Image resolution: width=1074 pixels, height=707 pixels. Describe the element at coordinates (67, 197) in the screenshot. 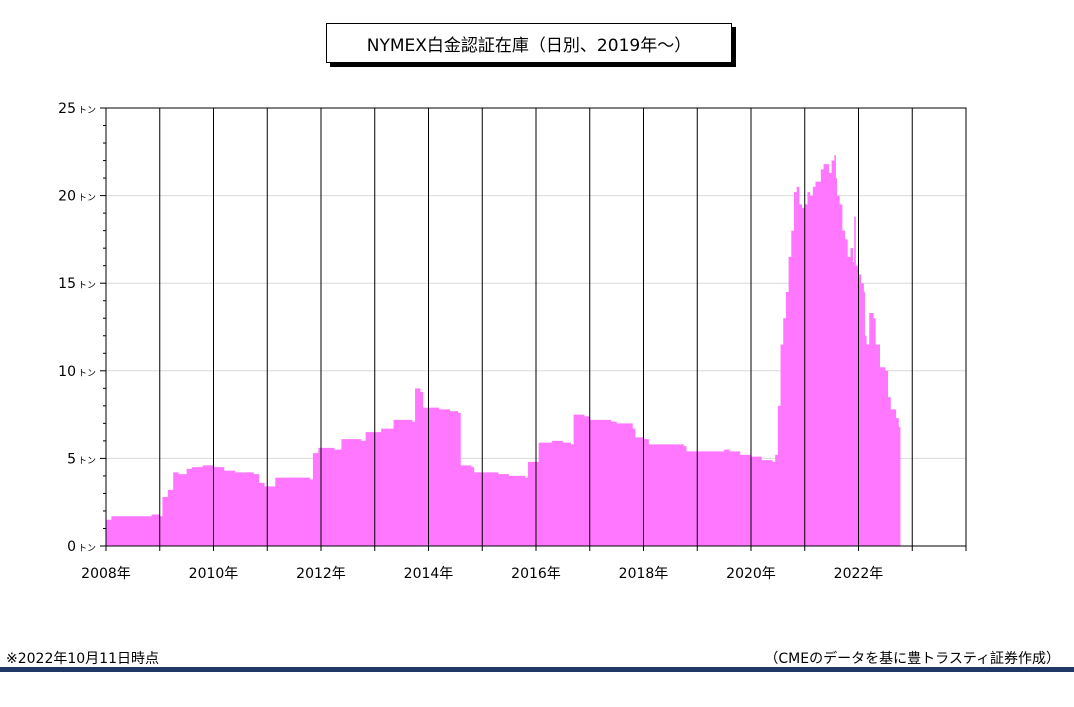

I see `y-tick-label: 20` at that location.